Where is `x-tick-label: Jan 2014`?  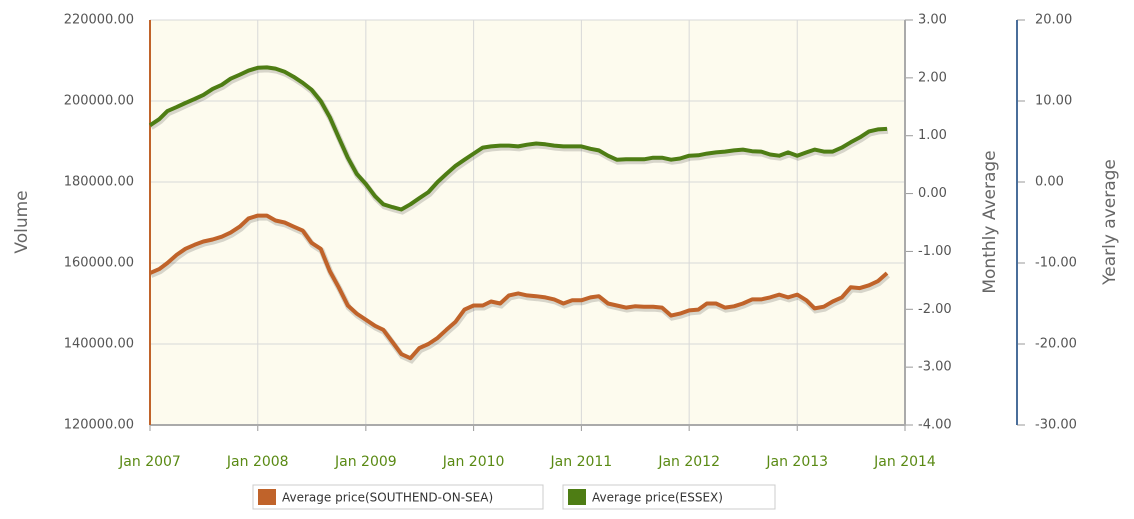
x-tick-label: Jan 2014 is located at coordinates (904, 462).